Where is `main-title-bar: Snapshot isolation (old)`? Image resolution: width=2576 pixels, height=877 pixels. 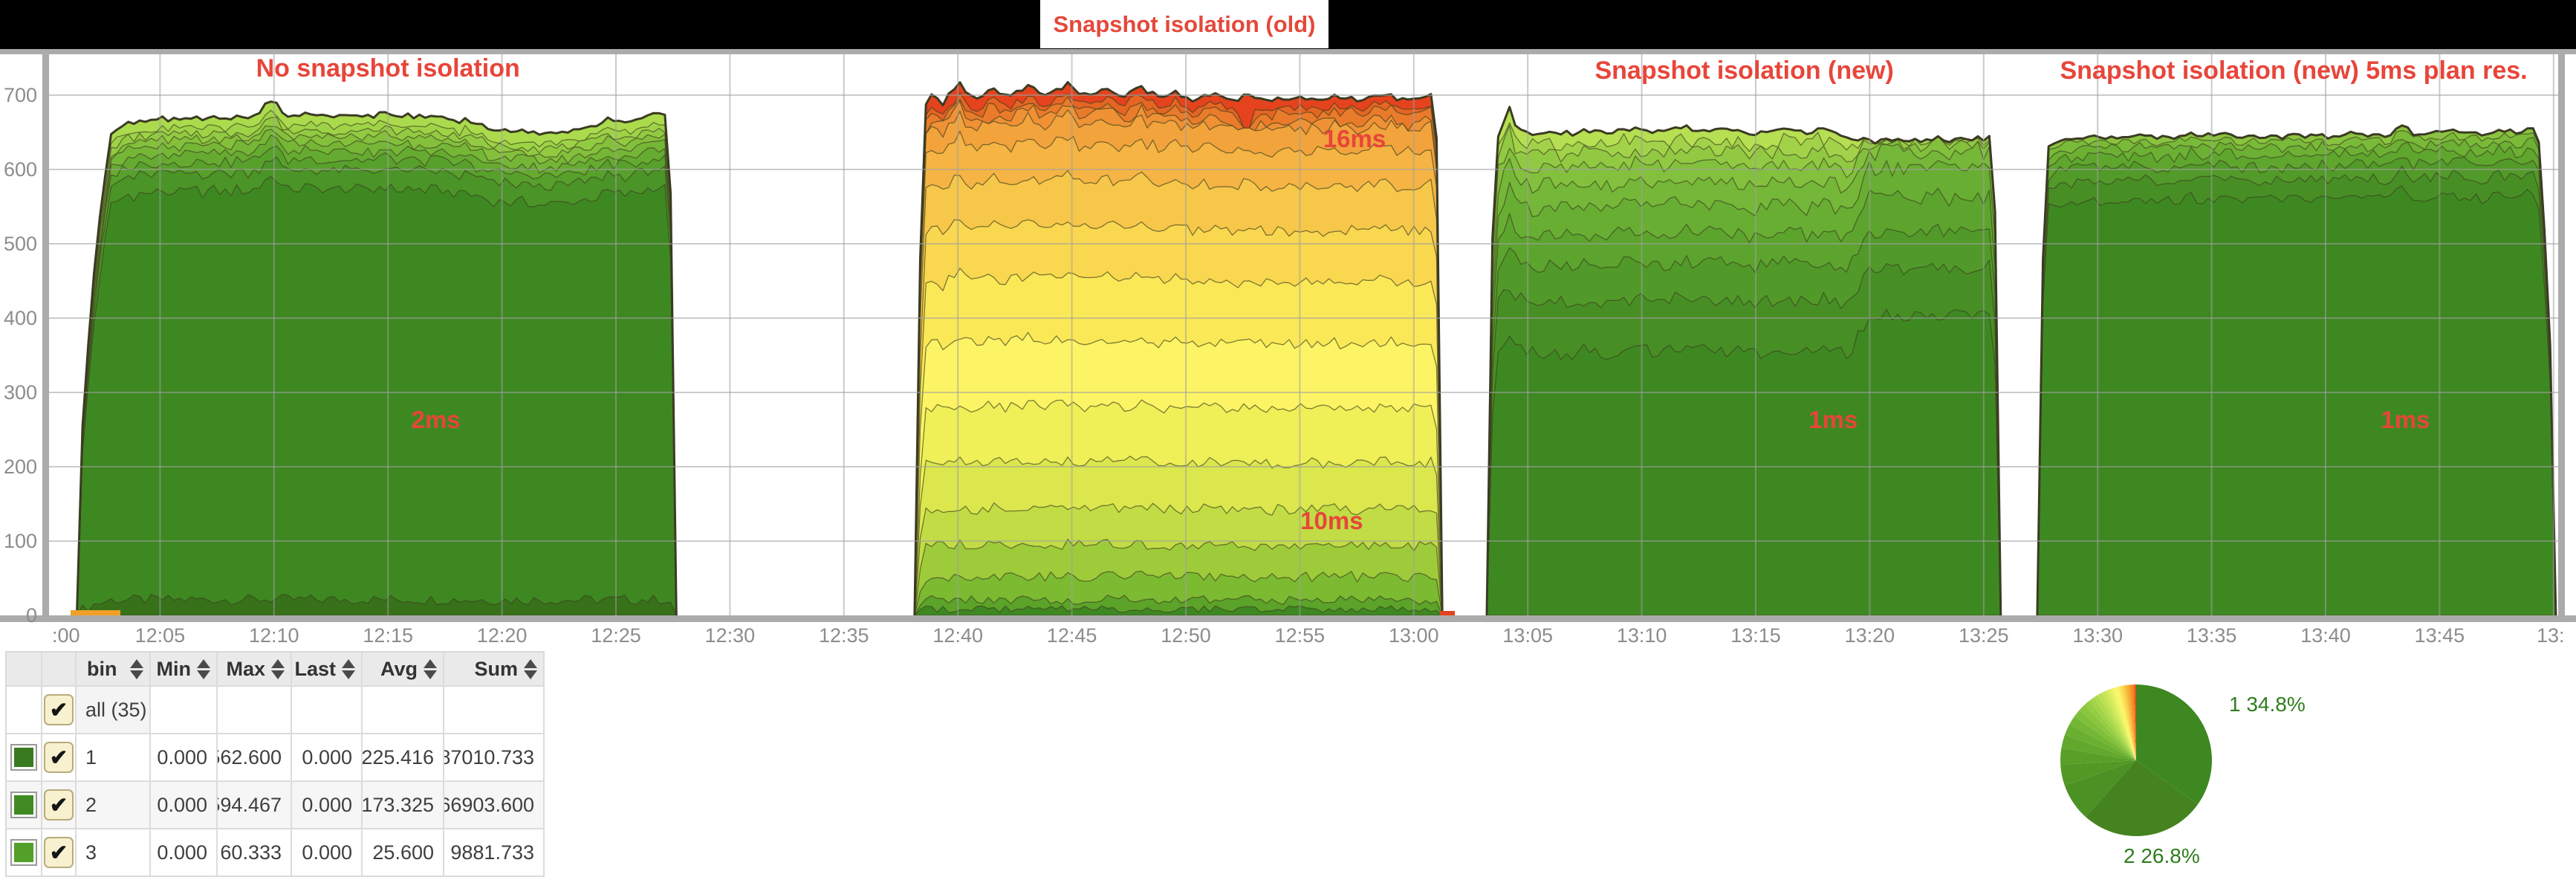 main-title-bar: Snapshot isolation (old) is located at coordinates (1288, 24).